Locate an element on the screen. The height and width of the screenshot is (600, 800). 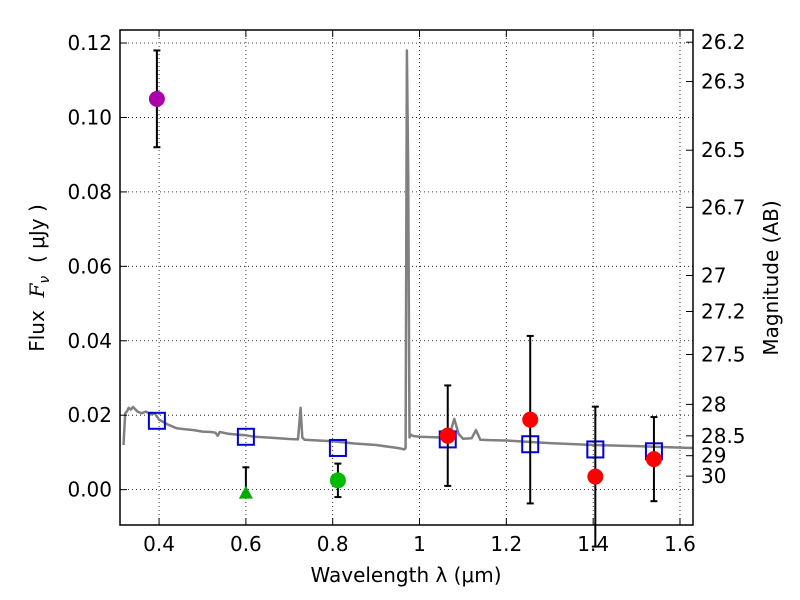
mag-tick-label: 28 is located at coordinates (713, 404).